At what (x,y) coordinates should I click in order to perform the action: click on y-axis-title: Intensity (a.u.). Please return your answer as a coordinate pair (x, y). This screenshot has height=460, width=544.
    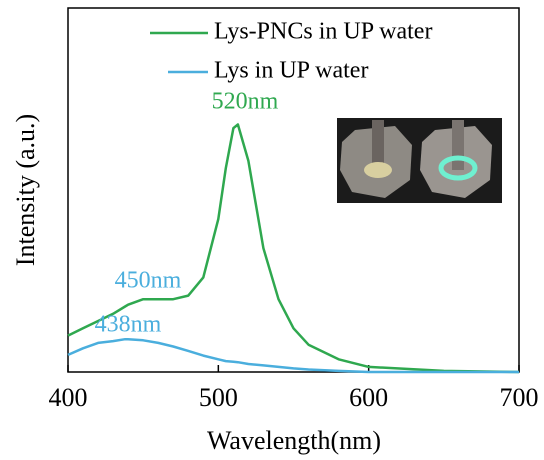
    Looking at the image, I should click on (25, 190).